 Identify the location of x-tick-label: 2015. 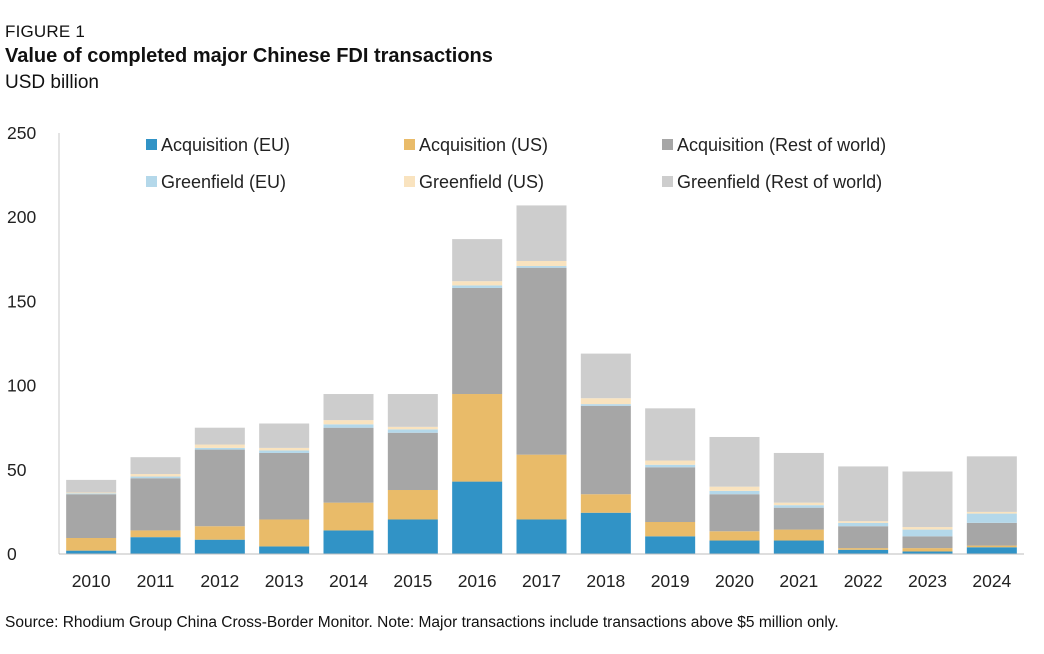
(412, 581).